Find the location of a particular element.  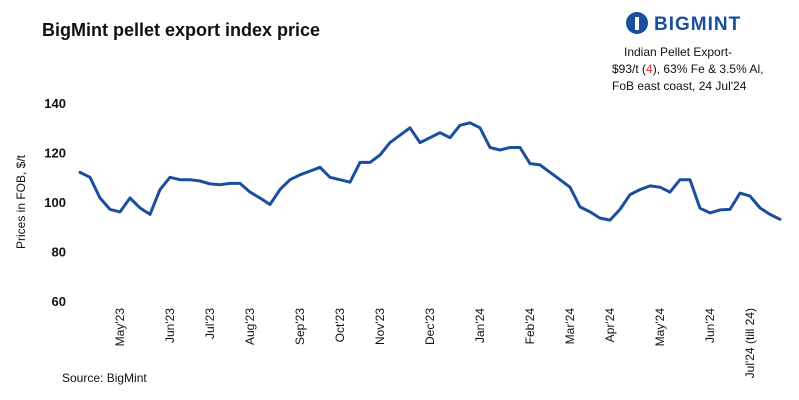

x-tick-label: Aug'23 is located at coordinates (250, 326).